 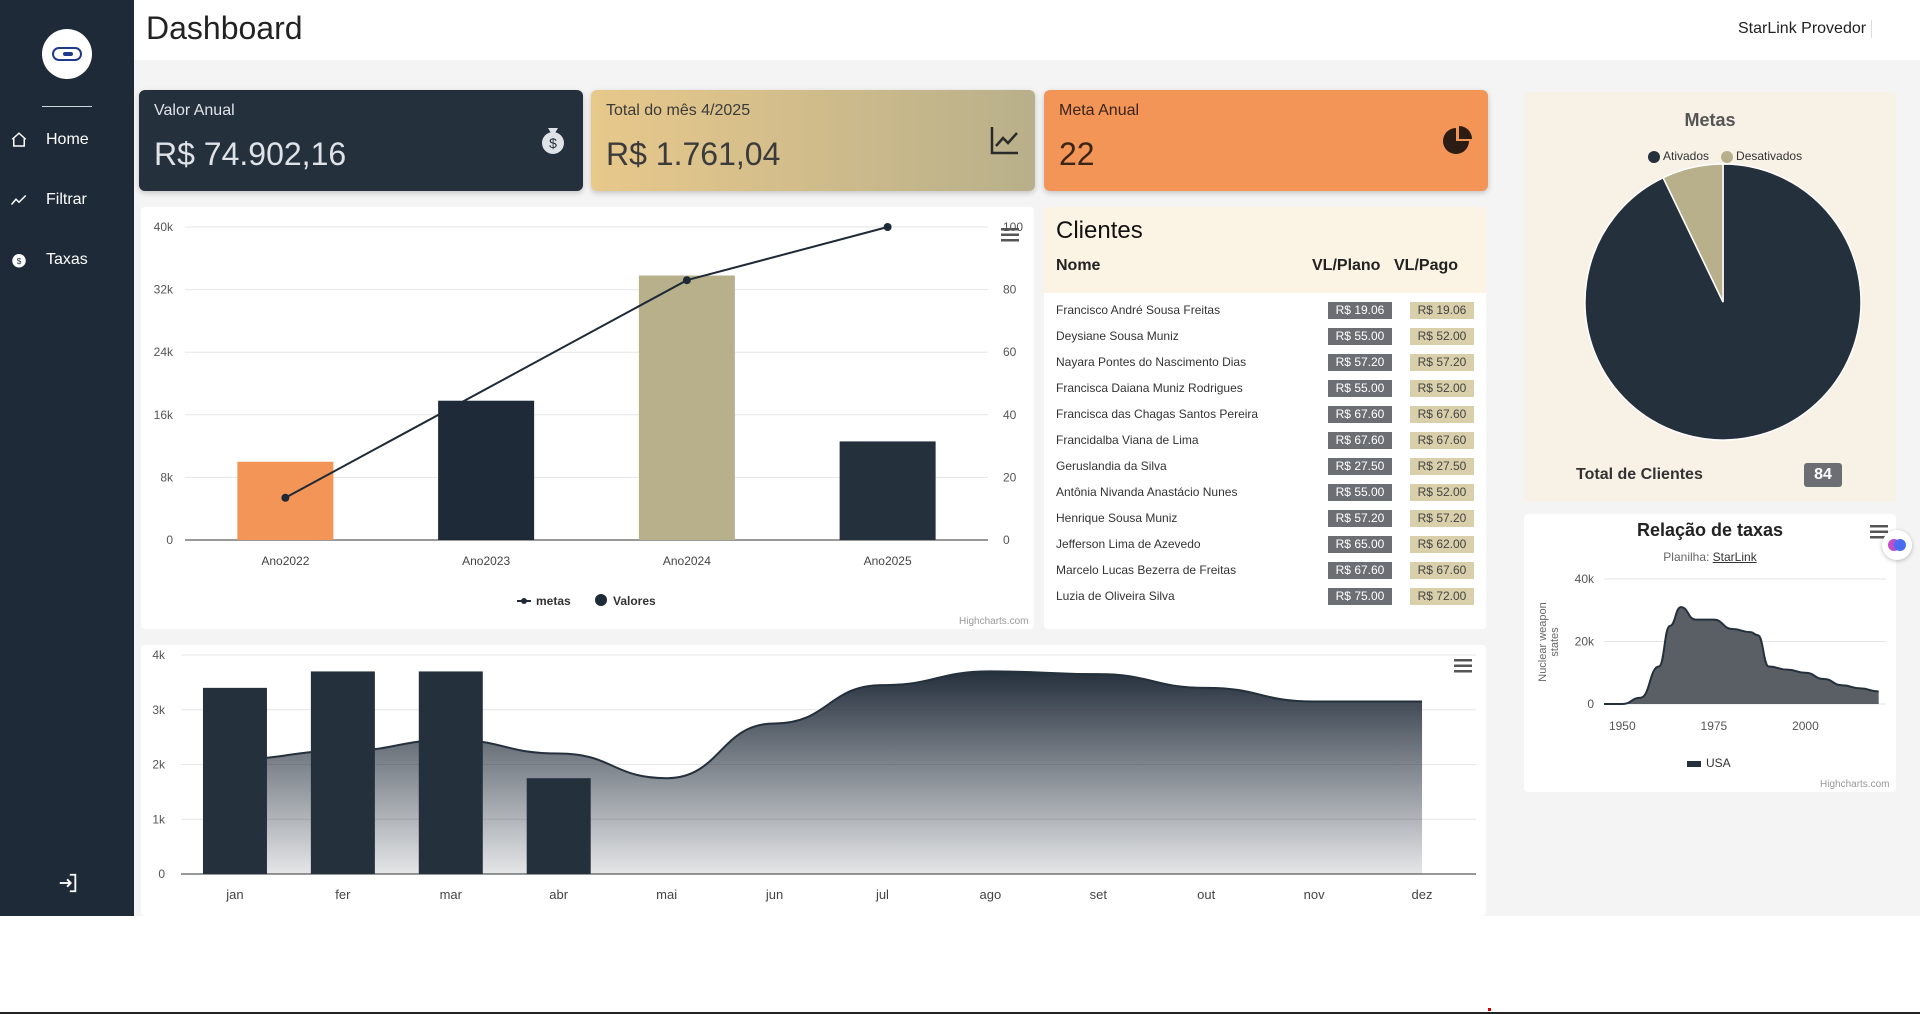 I want to click on sidebar-item-taxas: $ Taxas, so click(x=67, y=260).